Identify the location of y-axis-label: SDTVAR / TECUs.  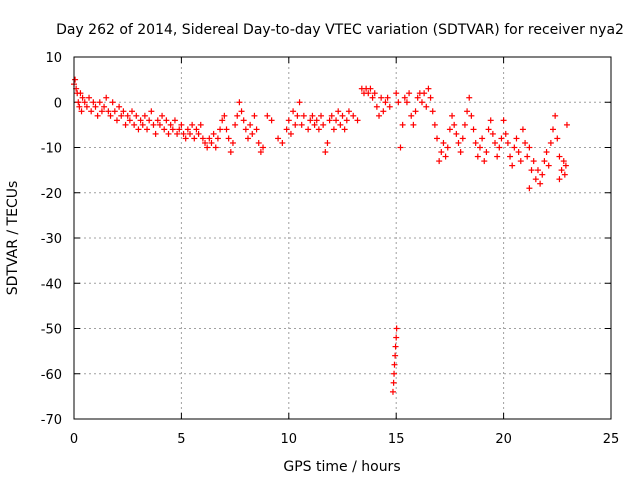
(13, 238).